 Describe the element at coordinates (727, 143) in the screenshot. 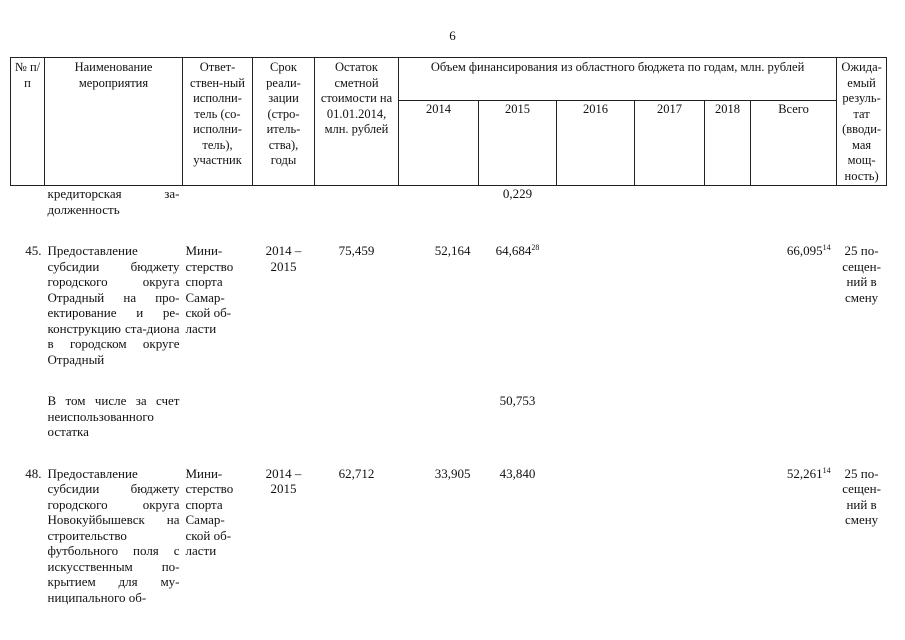

I see `header-year-2018: 2018` at that location.